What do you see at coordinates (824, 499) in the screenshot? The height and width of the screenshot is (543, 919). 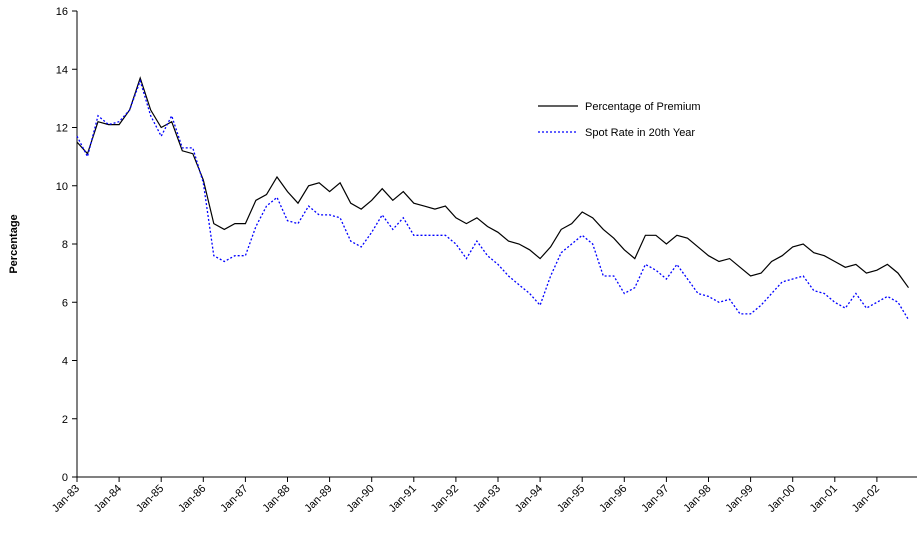 I see `x-tick-label: Jan-01` at bounding box center [824, 499].